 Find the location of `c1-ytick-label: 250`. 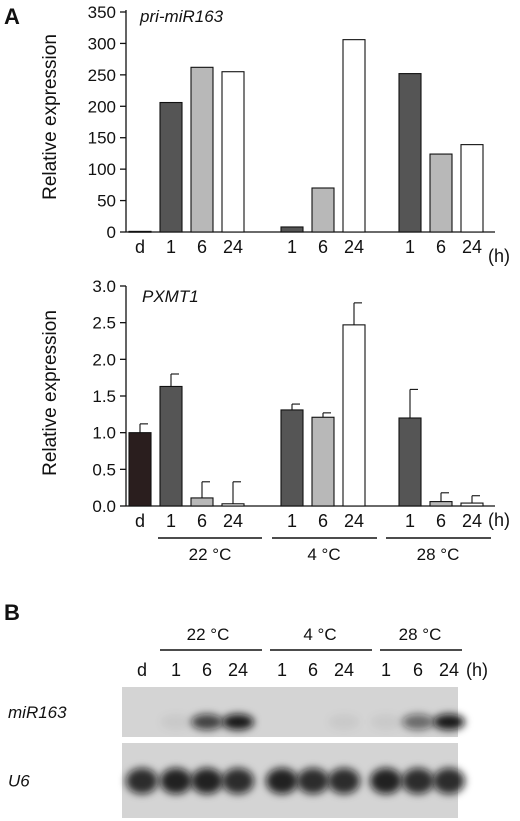

c1-ytick-label: 250 is located at coordinates (102, 75).